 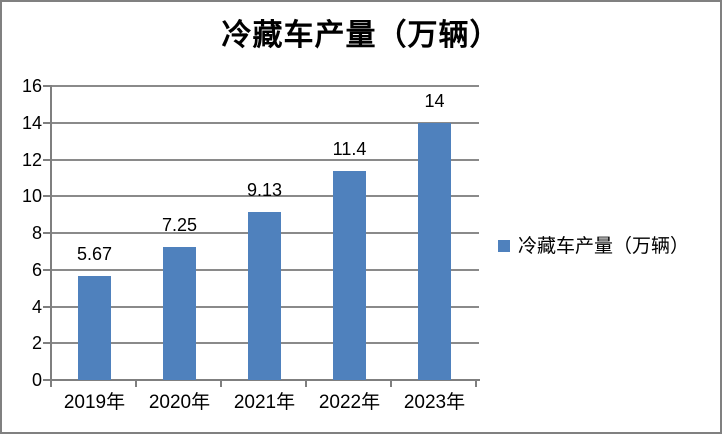 I want to click on y-tick-label: 8, so click(x=36, y=233).